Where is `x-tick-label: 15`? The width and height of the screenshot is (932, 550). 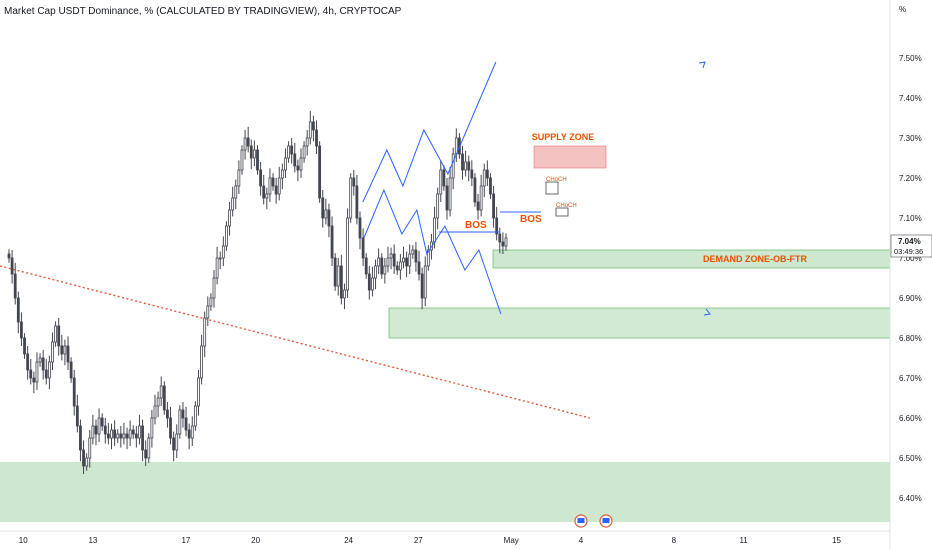
x-tick-label: 15 is located at coordinates (836, 540).